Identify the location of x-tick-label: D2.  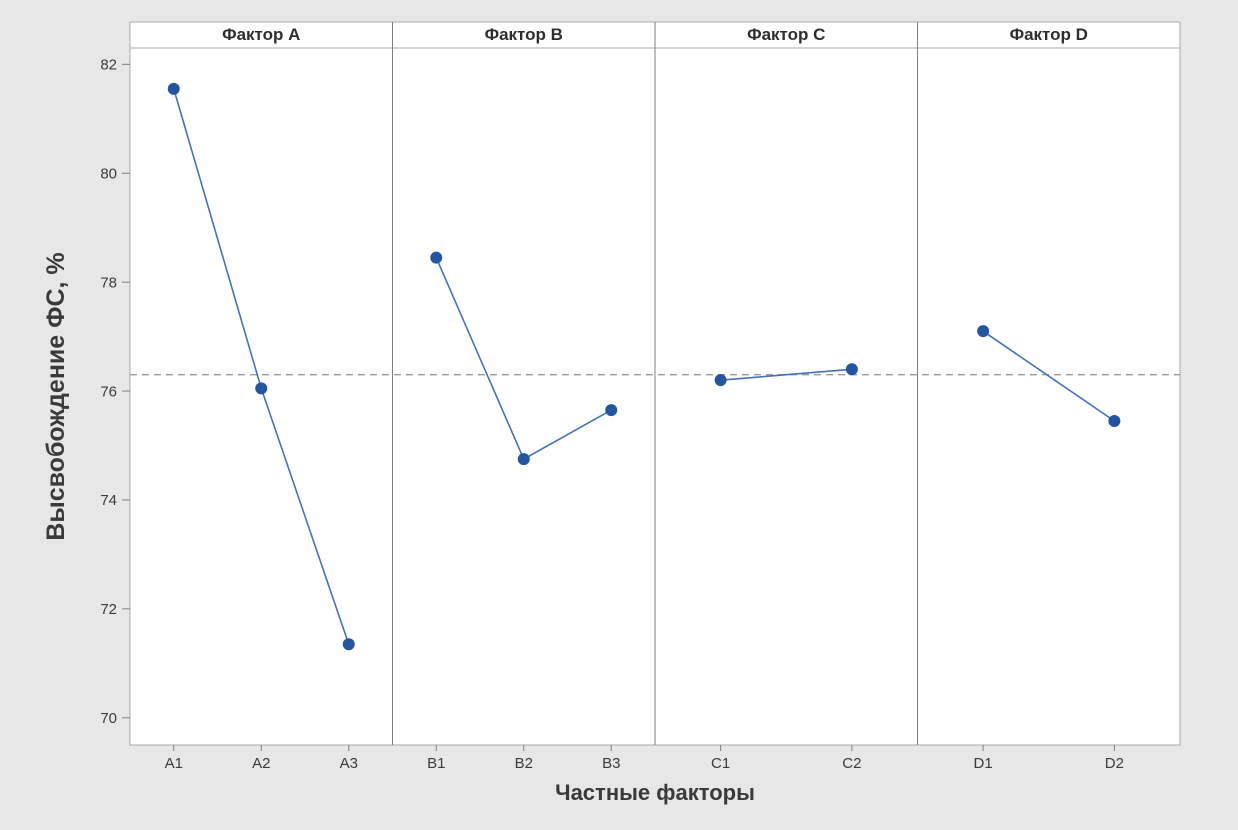
(1114, 763).